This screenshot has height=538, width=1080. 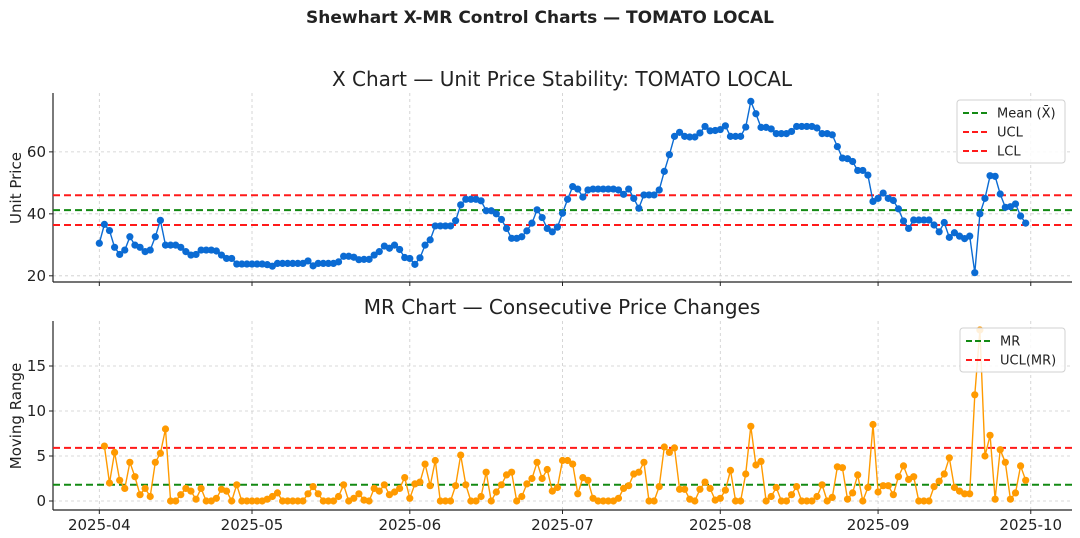 I want to click on mr-chart-ytick-label: 5, so click(x=41, y=456).